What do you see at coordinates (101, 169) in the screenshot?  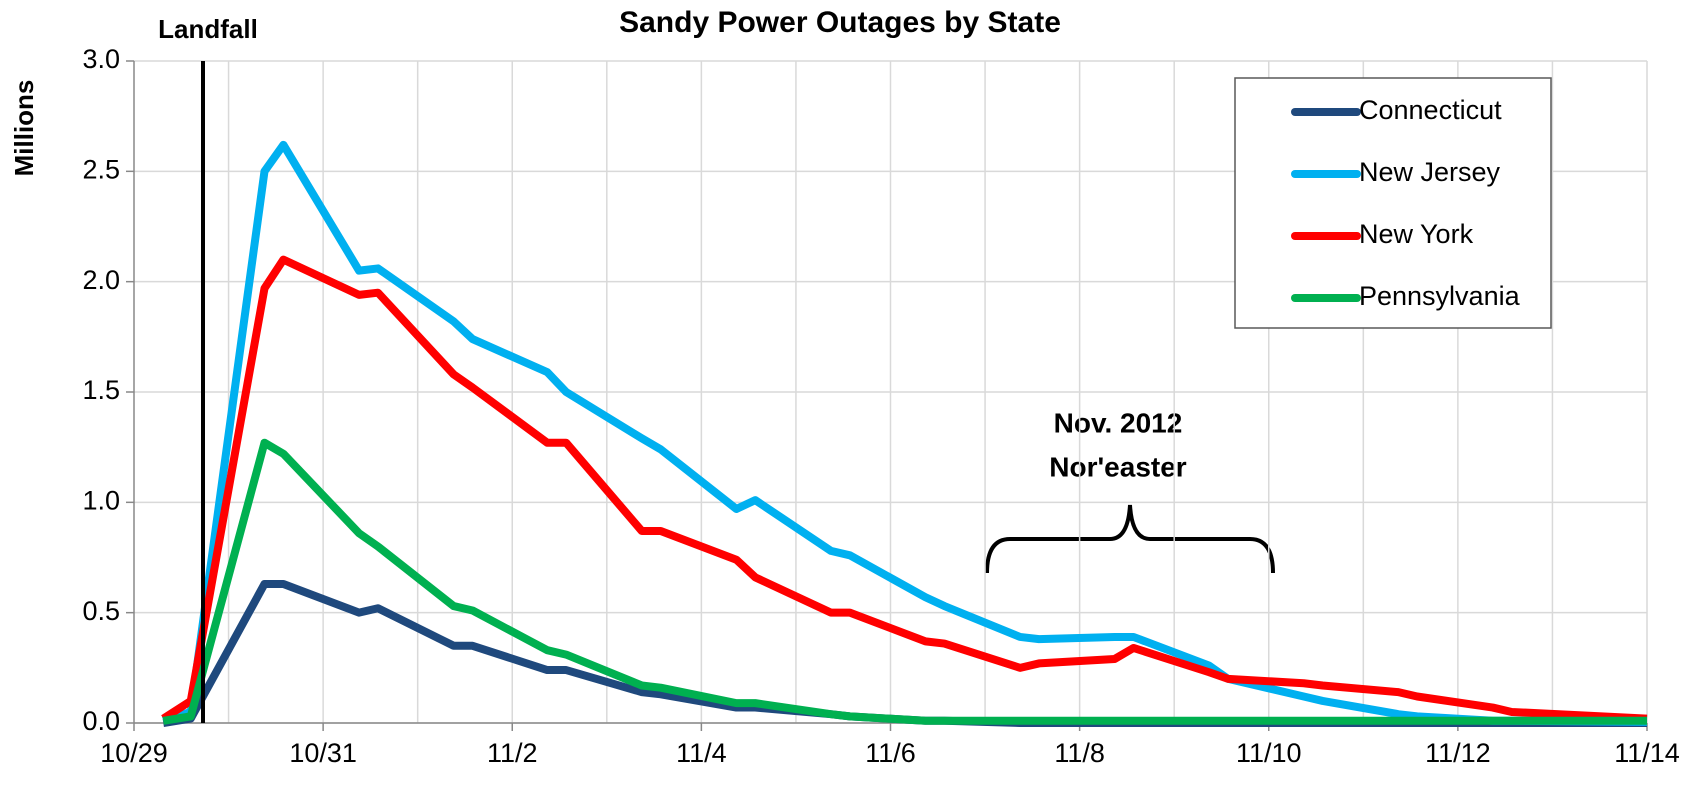 I see `y-tick-label: 2.5` at bounding box center [101, 169].